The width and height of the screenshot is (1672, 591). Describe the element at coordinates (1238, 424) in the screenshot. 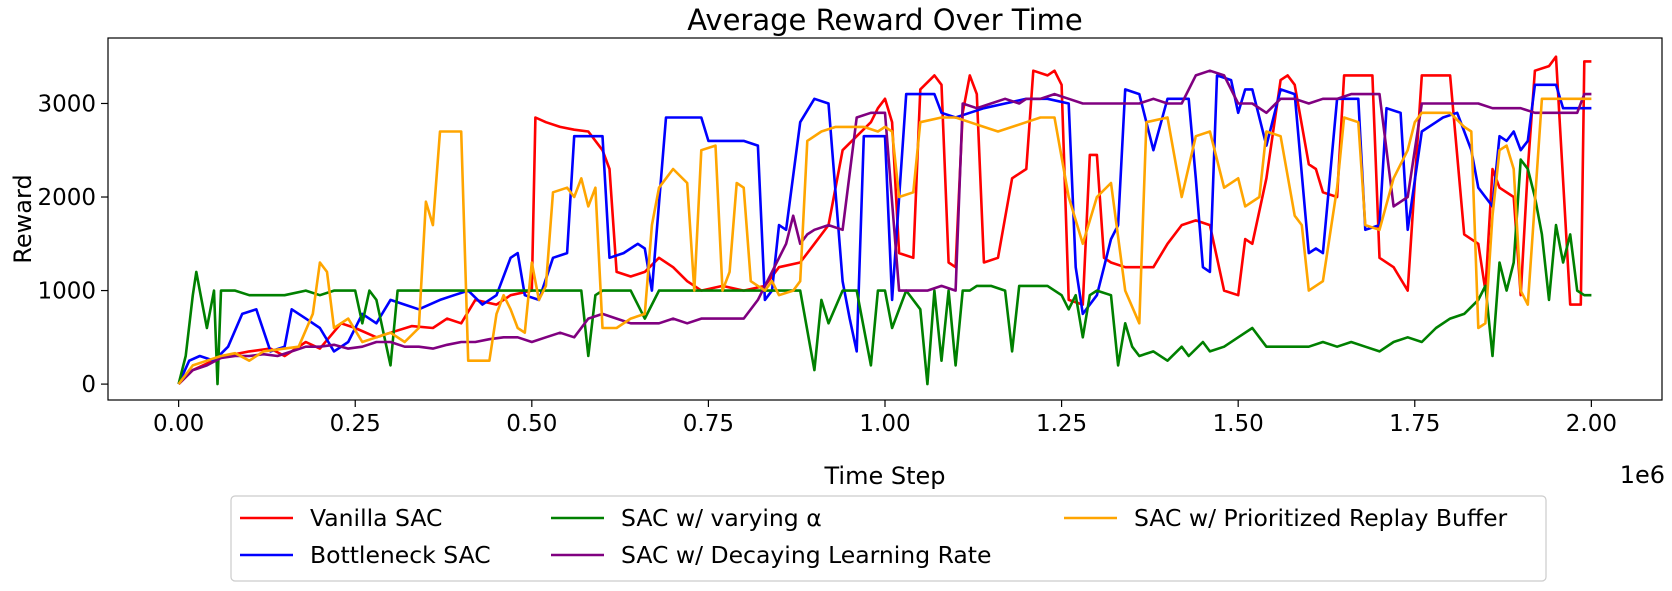

I see `x-tick-label: 1.50` at that location.